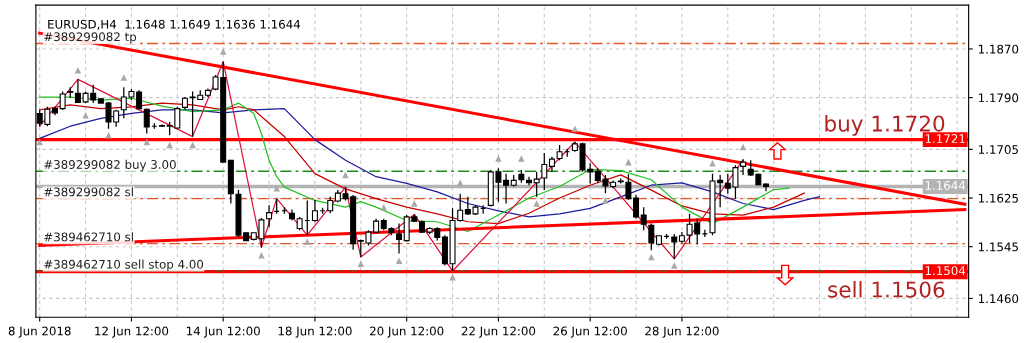  I want to click on y-tick-label: 1.1625, so click(998, 198).